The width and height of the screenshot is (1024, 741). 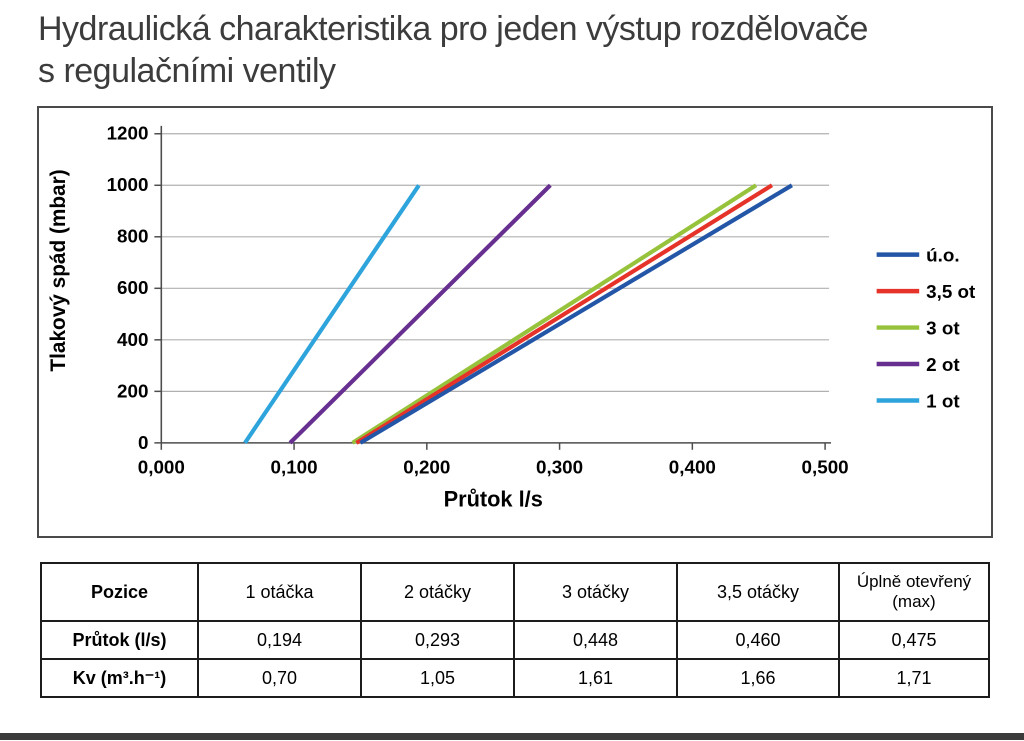 I want to click on series-line-2-ot, so click(x=420, y=314).